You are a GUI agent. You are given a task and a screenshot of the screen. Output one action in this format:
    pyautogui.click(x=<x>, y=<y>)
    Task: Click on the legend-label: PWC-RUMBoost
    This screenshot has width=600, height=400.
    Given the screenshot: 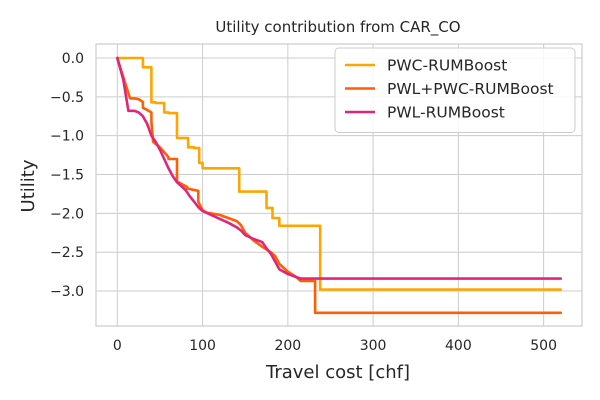 What is the action you would take?
    pyautogui.click(x=447, y=66)
    